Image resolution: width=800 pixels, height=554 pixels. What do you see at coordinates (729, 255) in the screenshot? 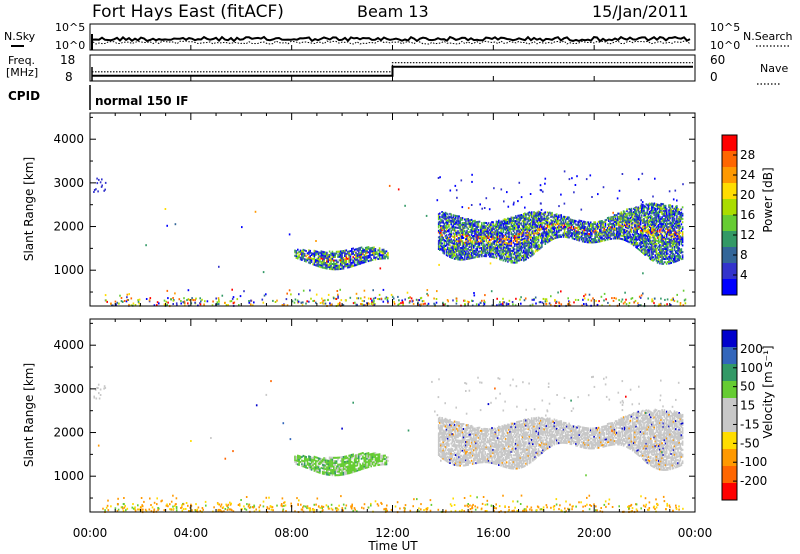
I see `colorbar-swatch` at bounding box center [729, 255].